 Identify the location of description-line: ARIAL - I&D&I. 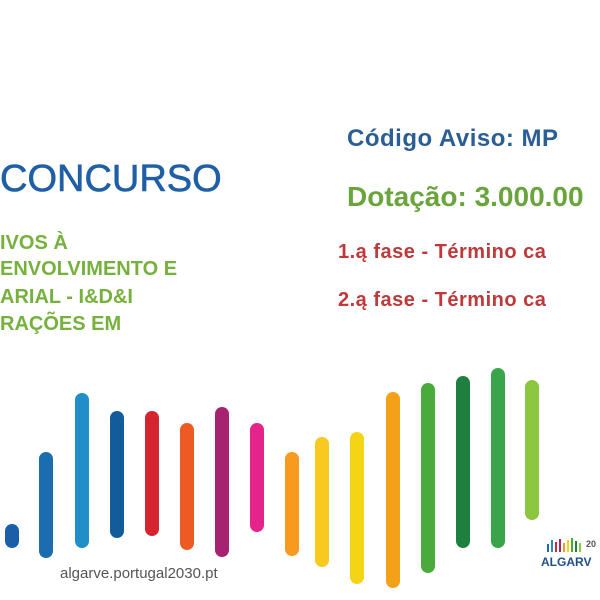
(66, 297).